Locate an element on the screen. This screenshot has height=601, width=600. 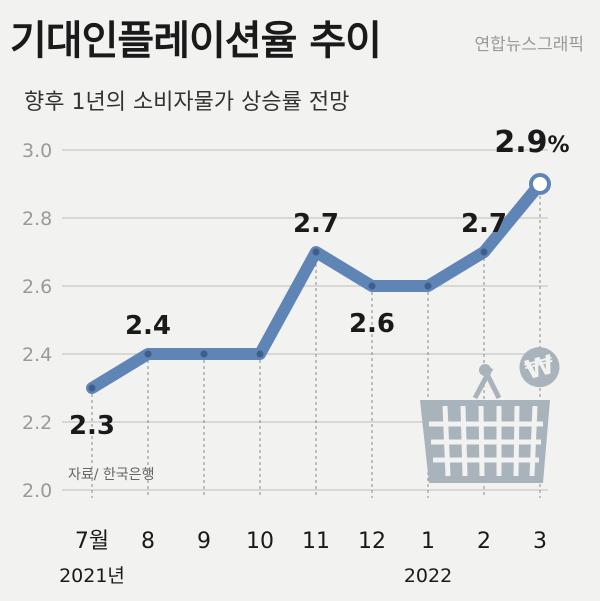
y-tick-label: 3.0 is located at coordinates (37, 151).